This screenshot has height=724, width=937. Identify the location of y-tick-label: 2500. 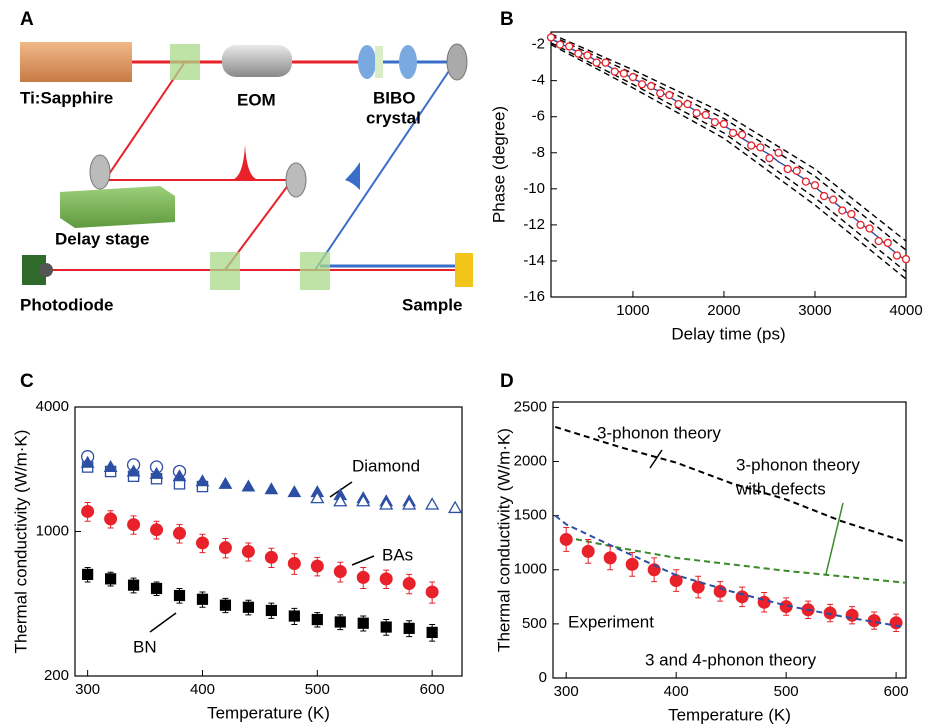
(530, 406).